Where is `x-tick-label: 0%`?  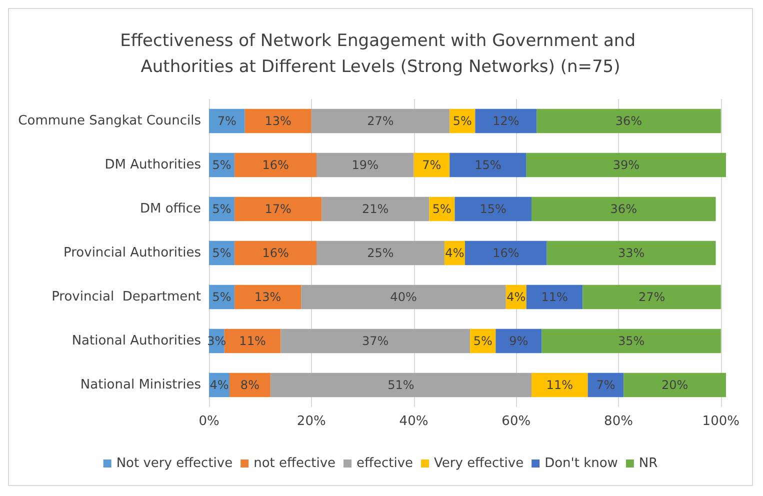 x-tick-label: 0% is located at coordinates (209, 421).